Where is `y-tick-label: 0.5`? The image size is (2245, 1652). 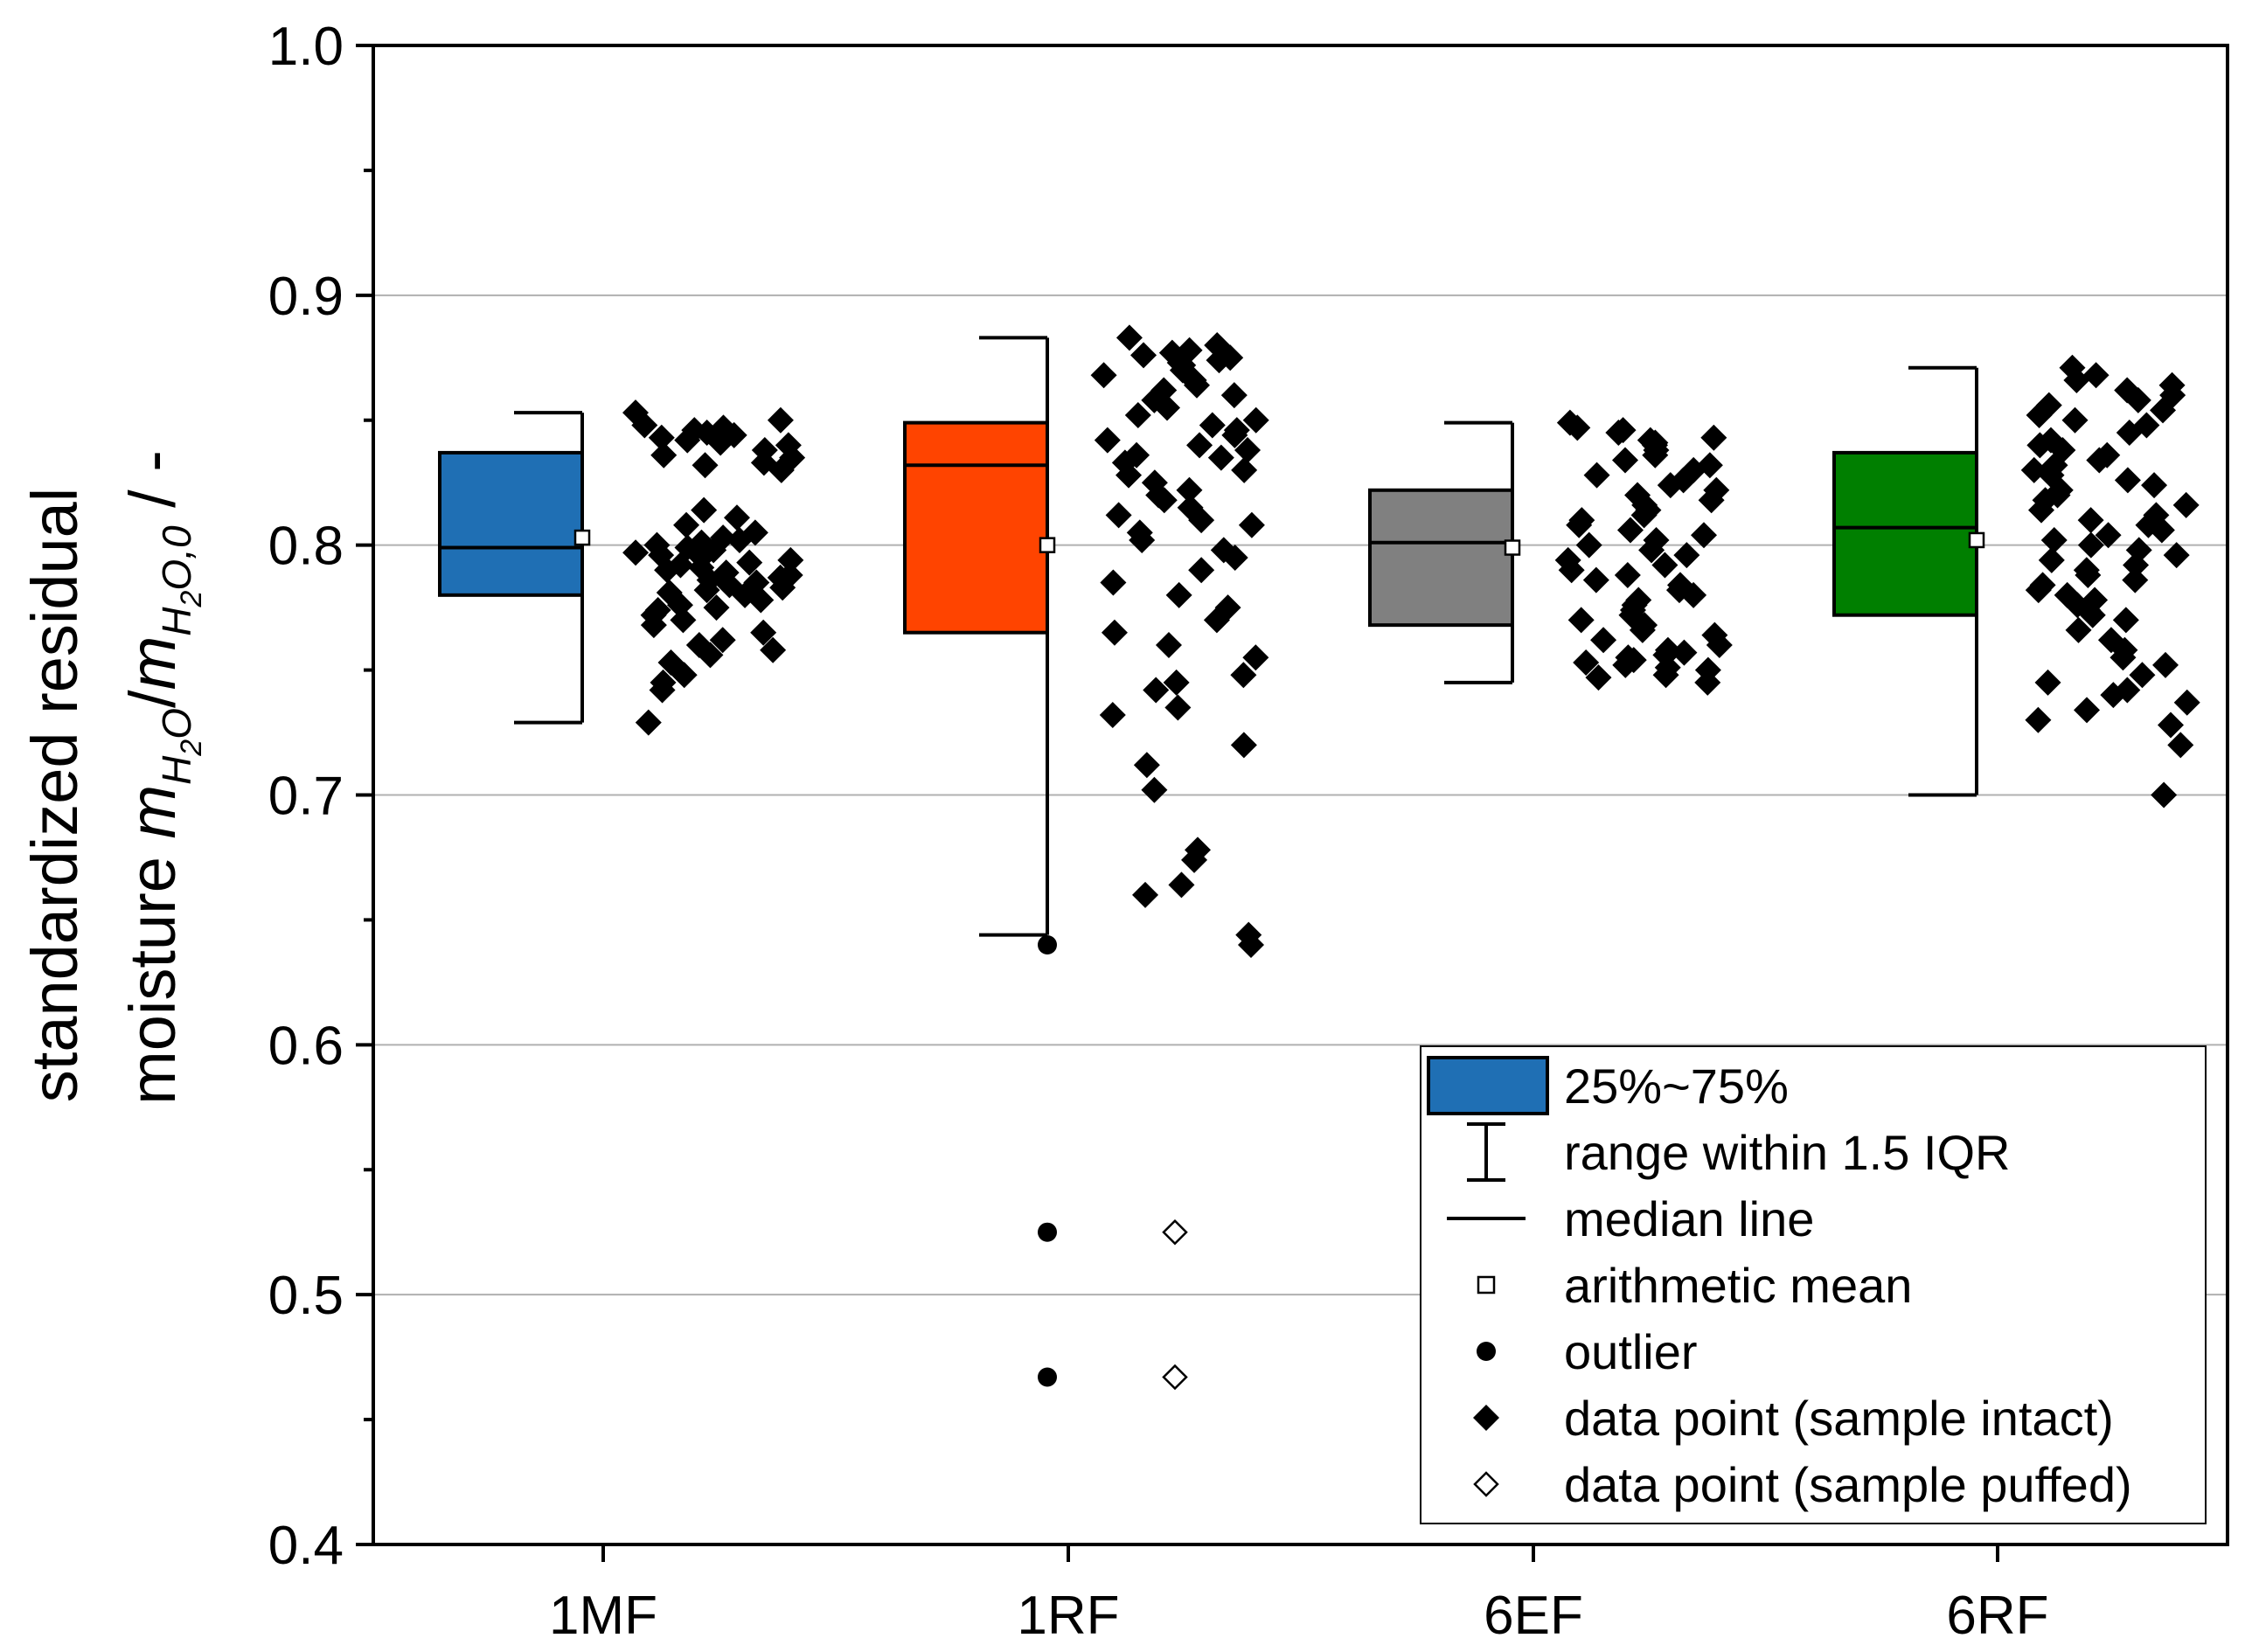
y-tick-label: 0.5 is located at coordinates (306, 1296).